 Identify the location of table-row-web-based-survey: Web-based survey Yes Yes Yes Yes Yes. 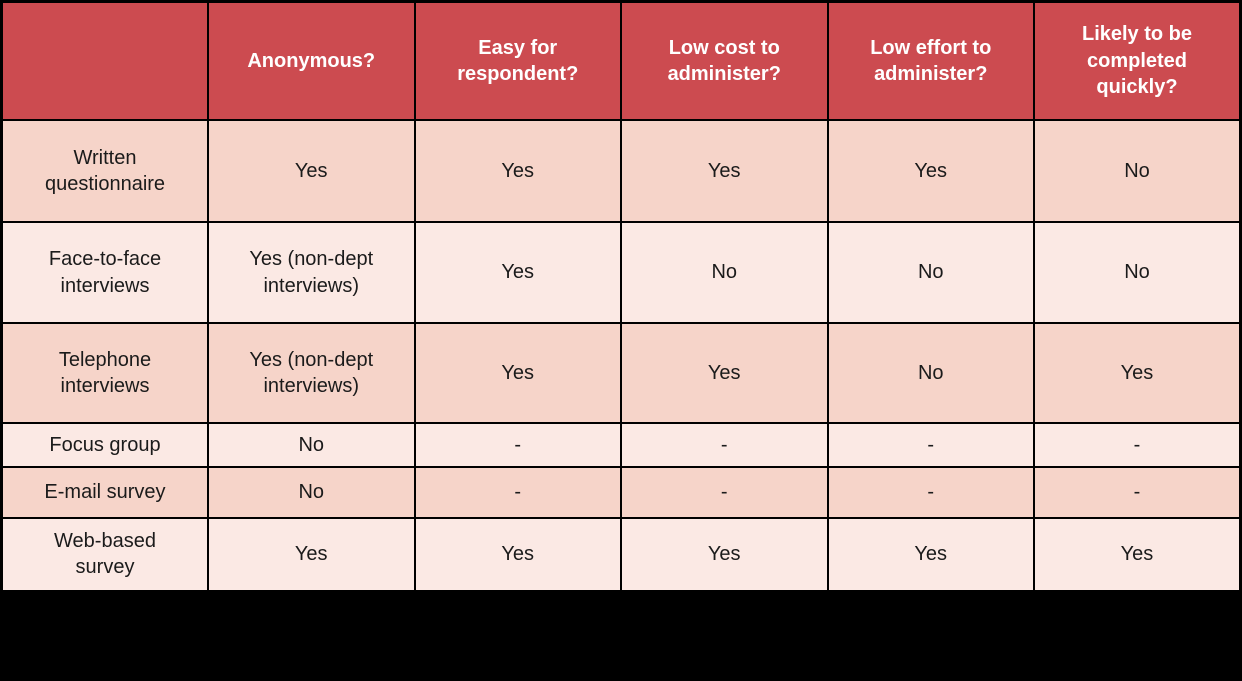
(621, 554).